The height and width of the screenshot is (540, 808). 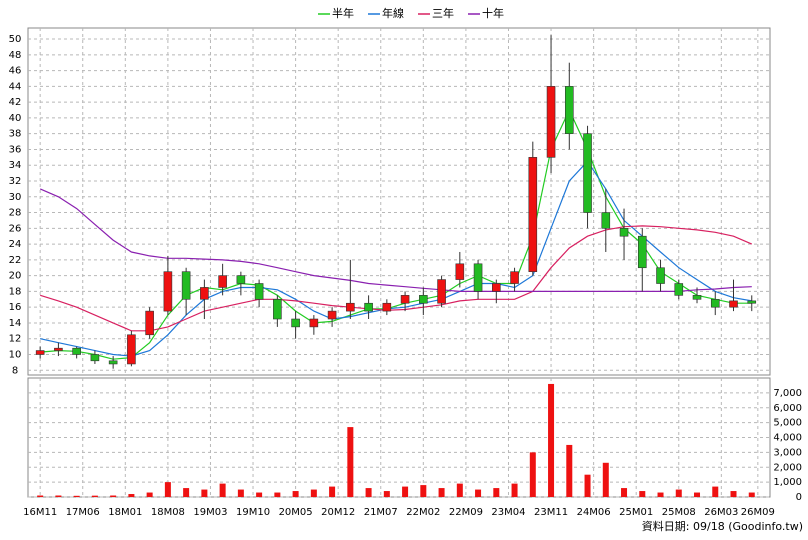 What do you see at coordinates (758, 512) in the screenshot?
I see `x-tick-label: 26M09` at bounding box center [758, 512].